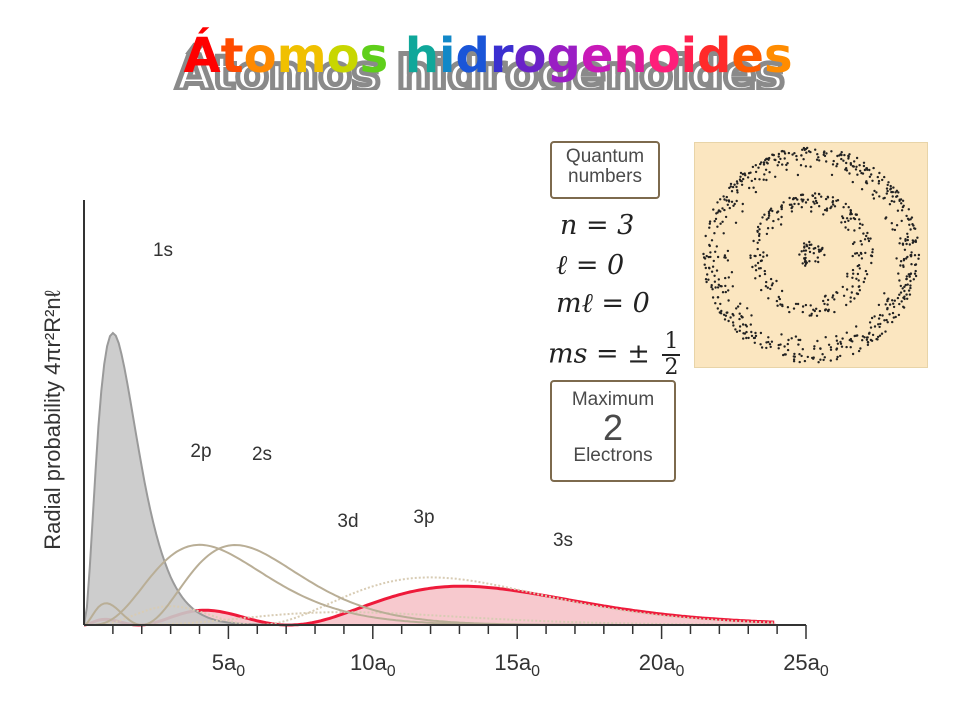  Describe the element at coordinates (605, 156) in the screenshot. I see `quantum-label-line1: Quantum` at that location.